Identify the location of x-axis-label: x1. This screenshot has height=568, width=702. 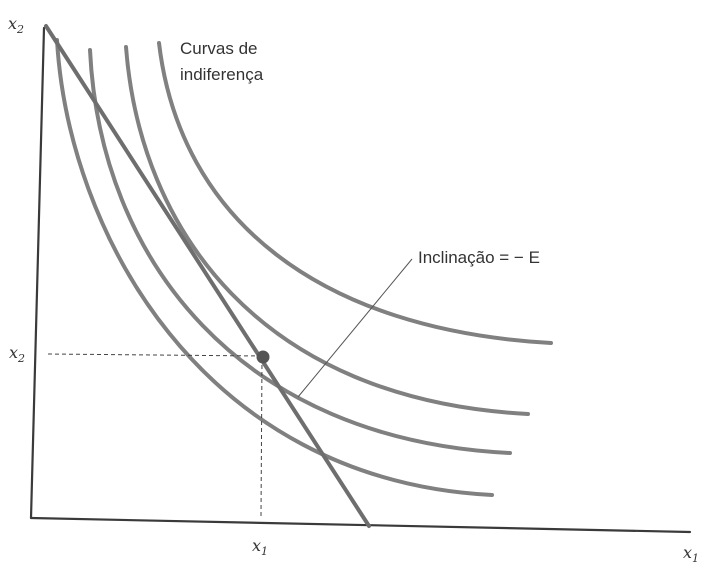
(691, 554).